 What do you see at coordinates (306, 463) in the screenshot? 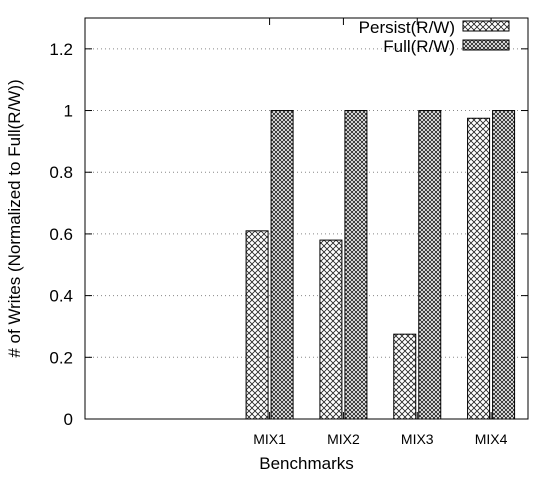
I see `x-axis-label: Benchmarks` at bounding box center [306, 463].